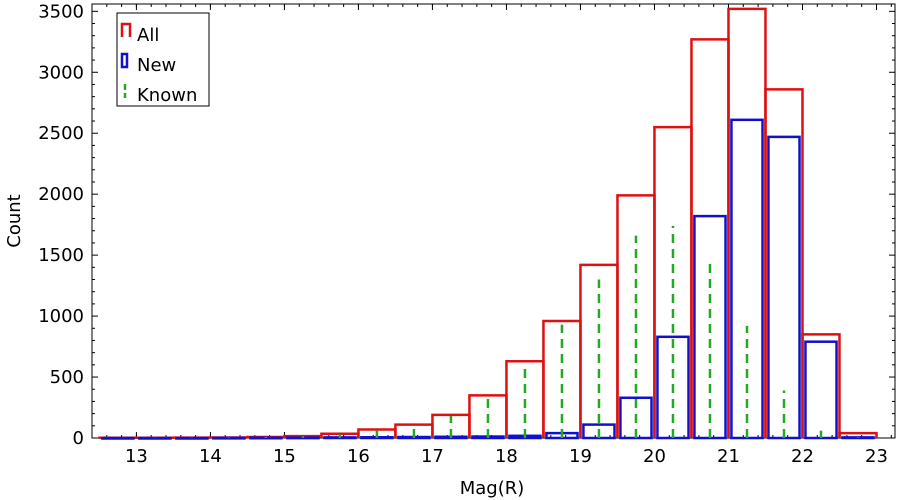 The image size is (900, 500). Describe the element at coordinates (136, 456) in the screenshot. I see `x-tick-label: 13` at that location.